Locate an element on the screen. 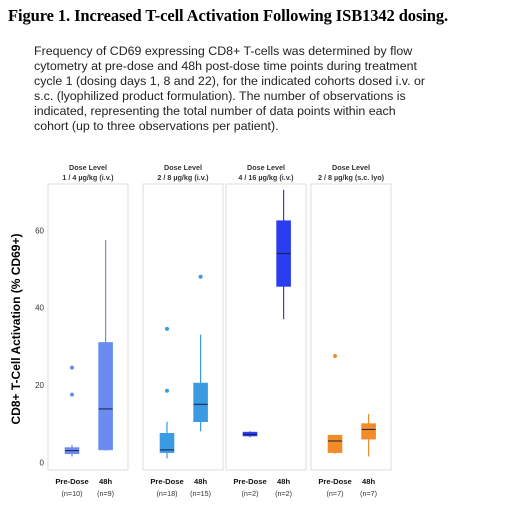 The width and height of the screenshot is (520, 512). group-count-label: (n=9) is located at coordinates (105, 493).